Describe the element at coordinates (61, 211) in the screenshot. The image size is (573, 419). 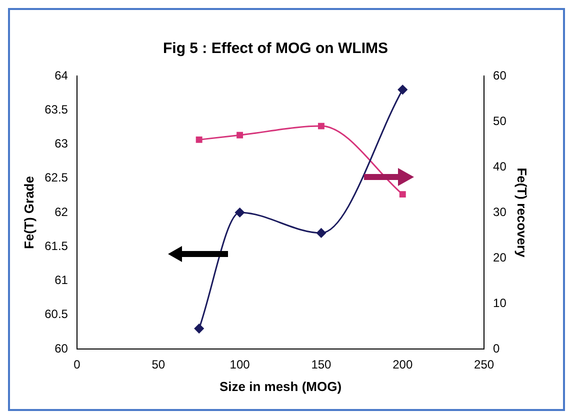
I see `y-tick-label: 62` at that location.